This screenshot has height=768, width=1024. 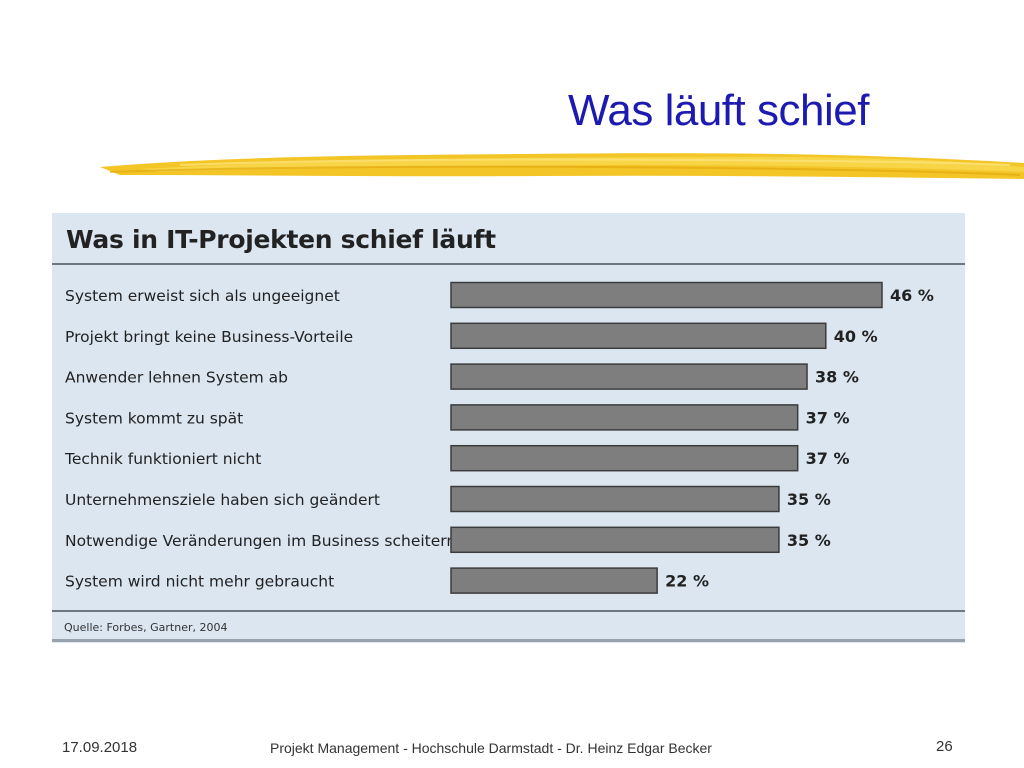 I want to click on chart-bottom-rule, so click(x=508, y=611).